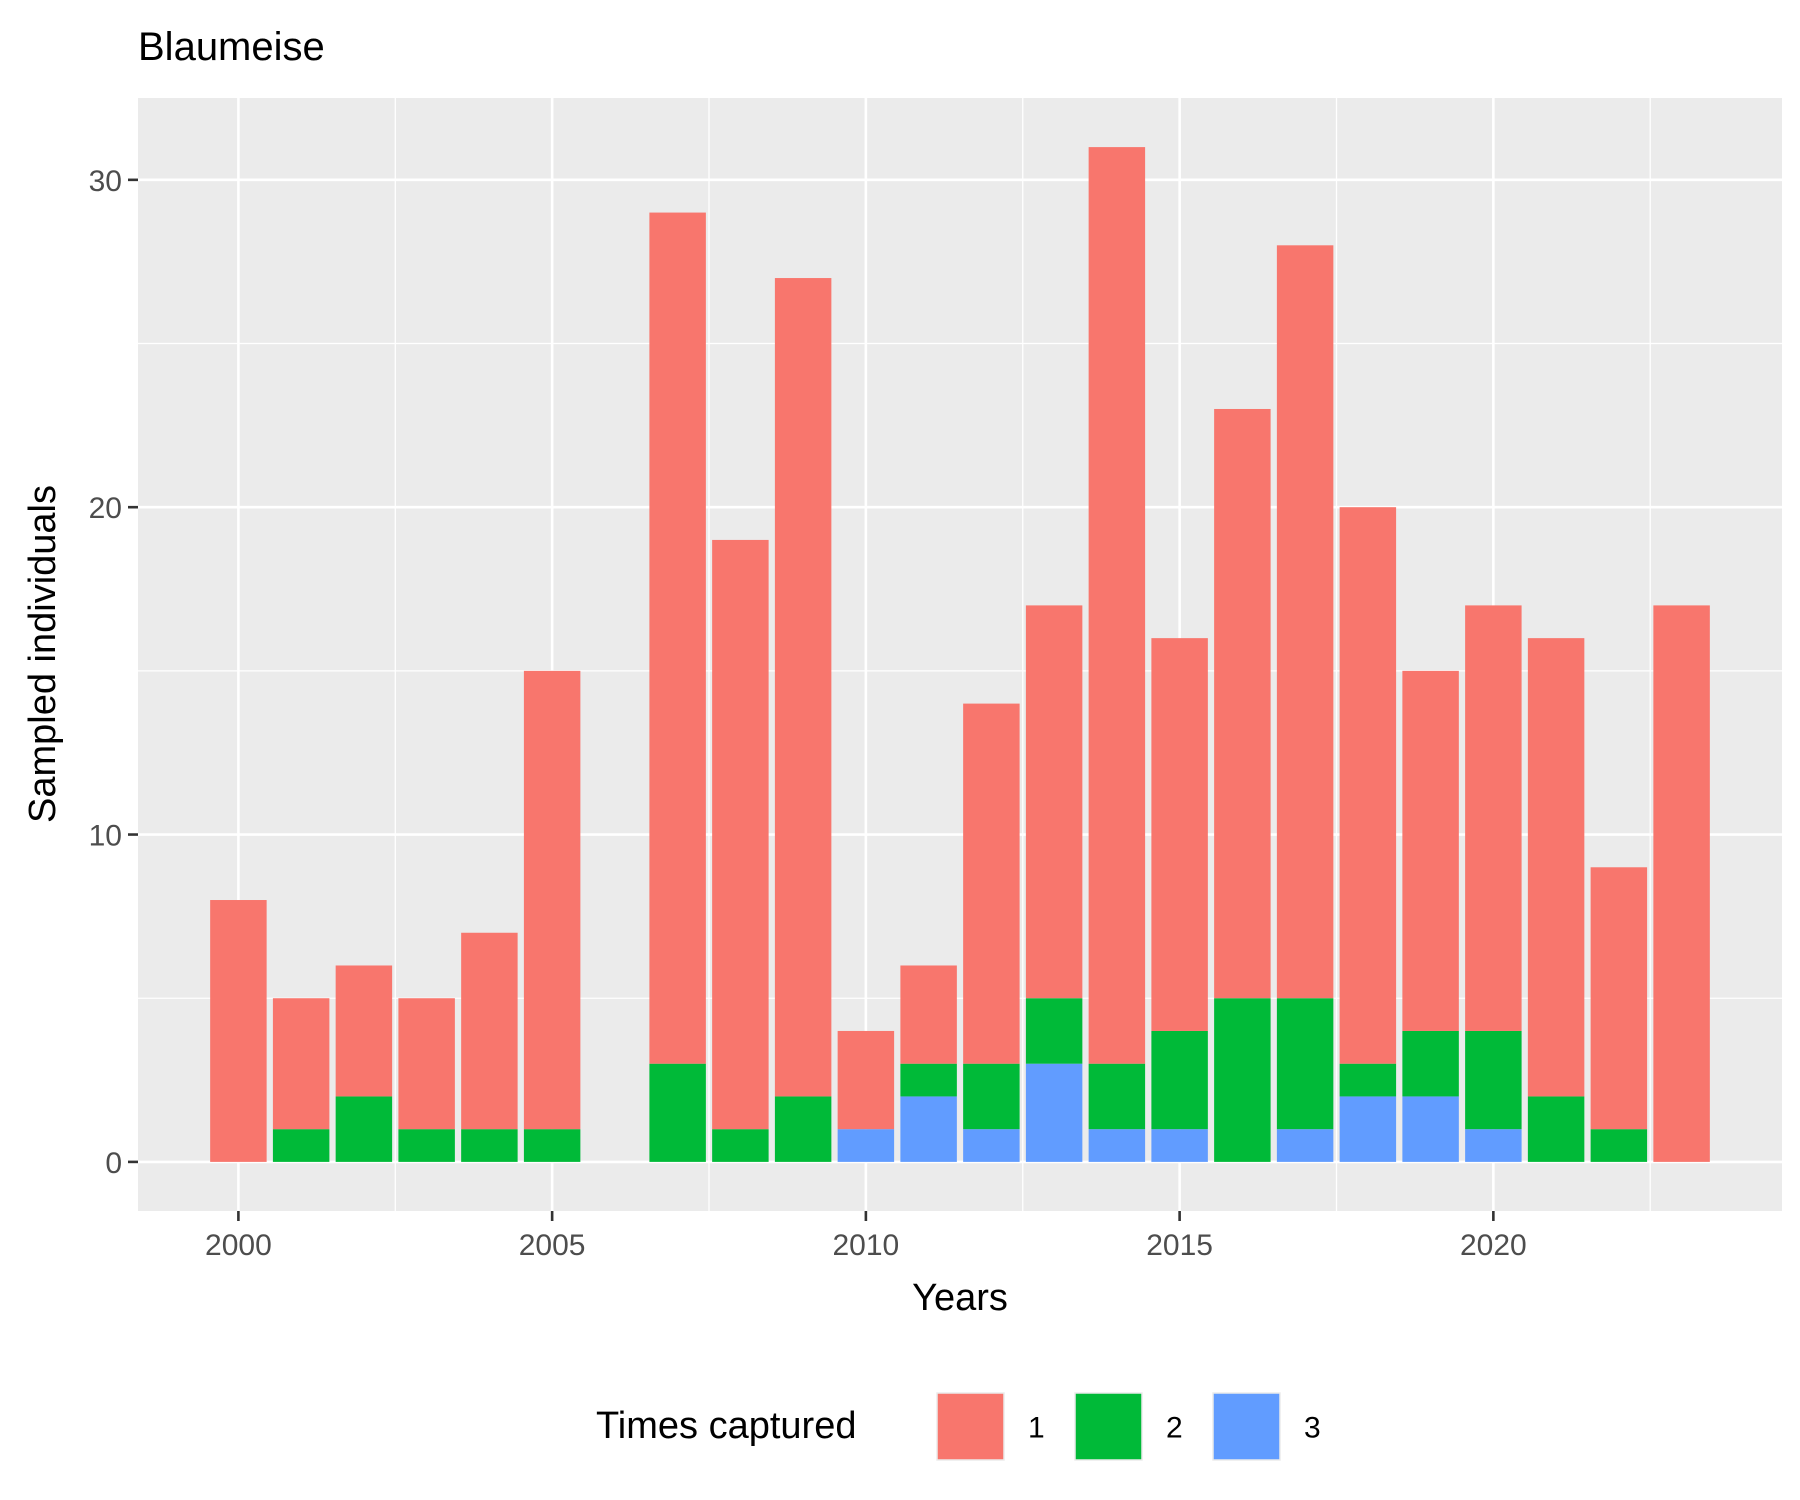  Describe the element at coordinates (1312, 1428) in the screenshot. I see `legend-label-3: 3` at that location.